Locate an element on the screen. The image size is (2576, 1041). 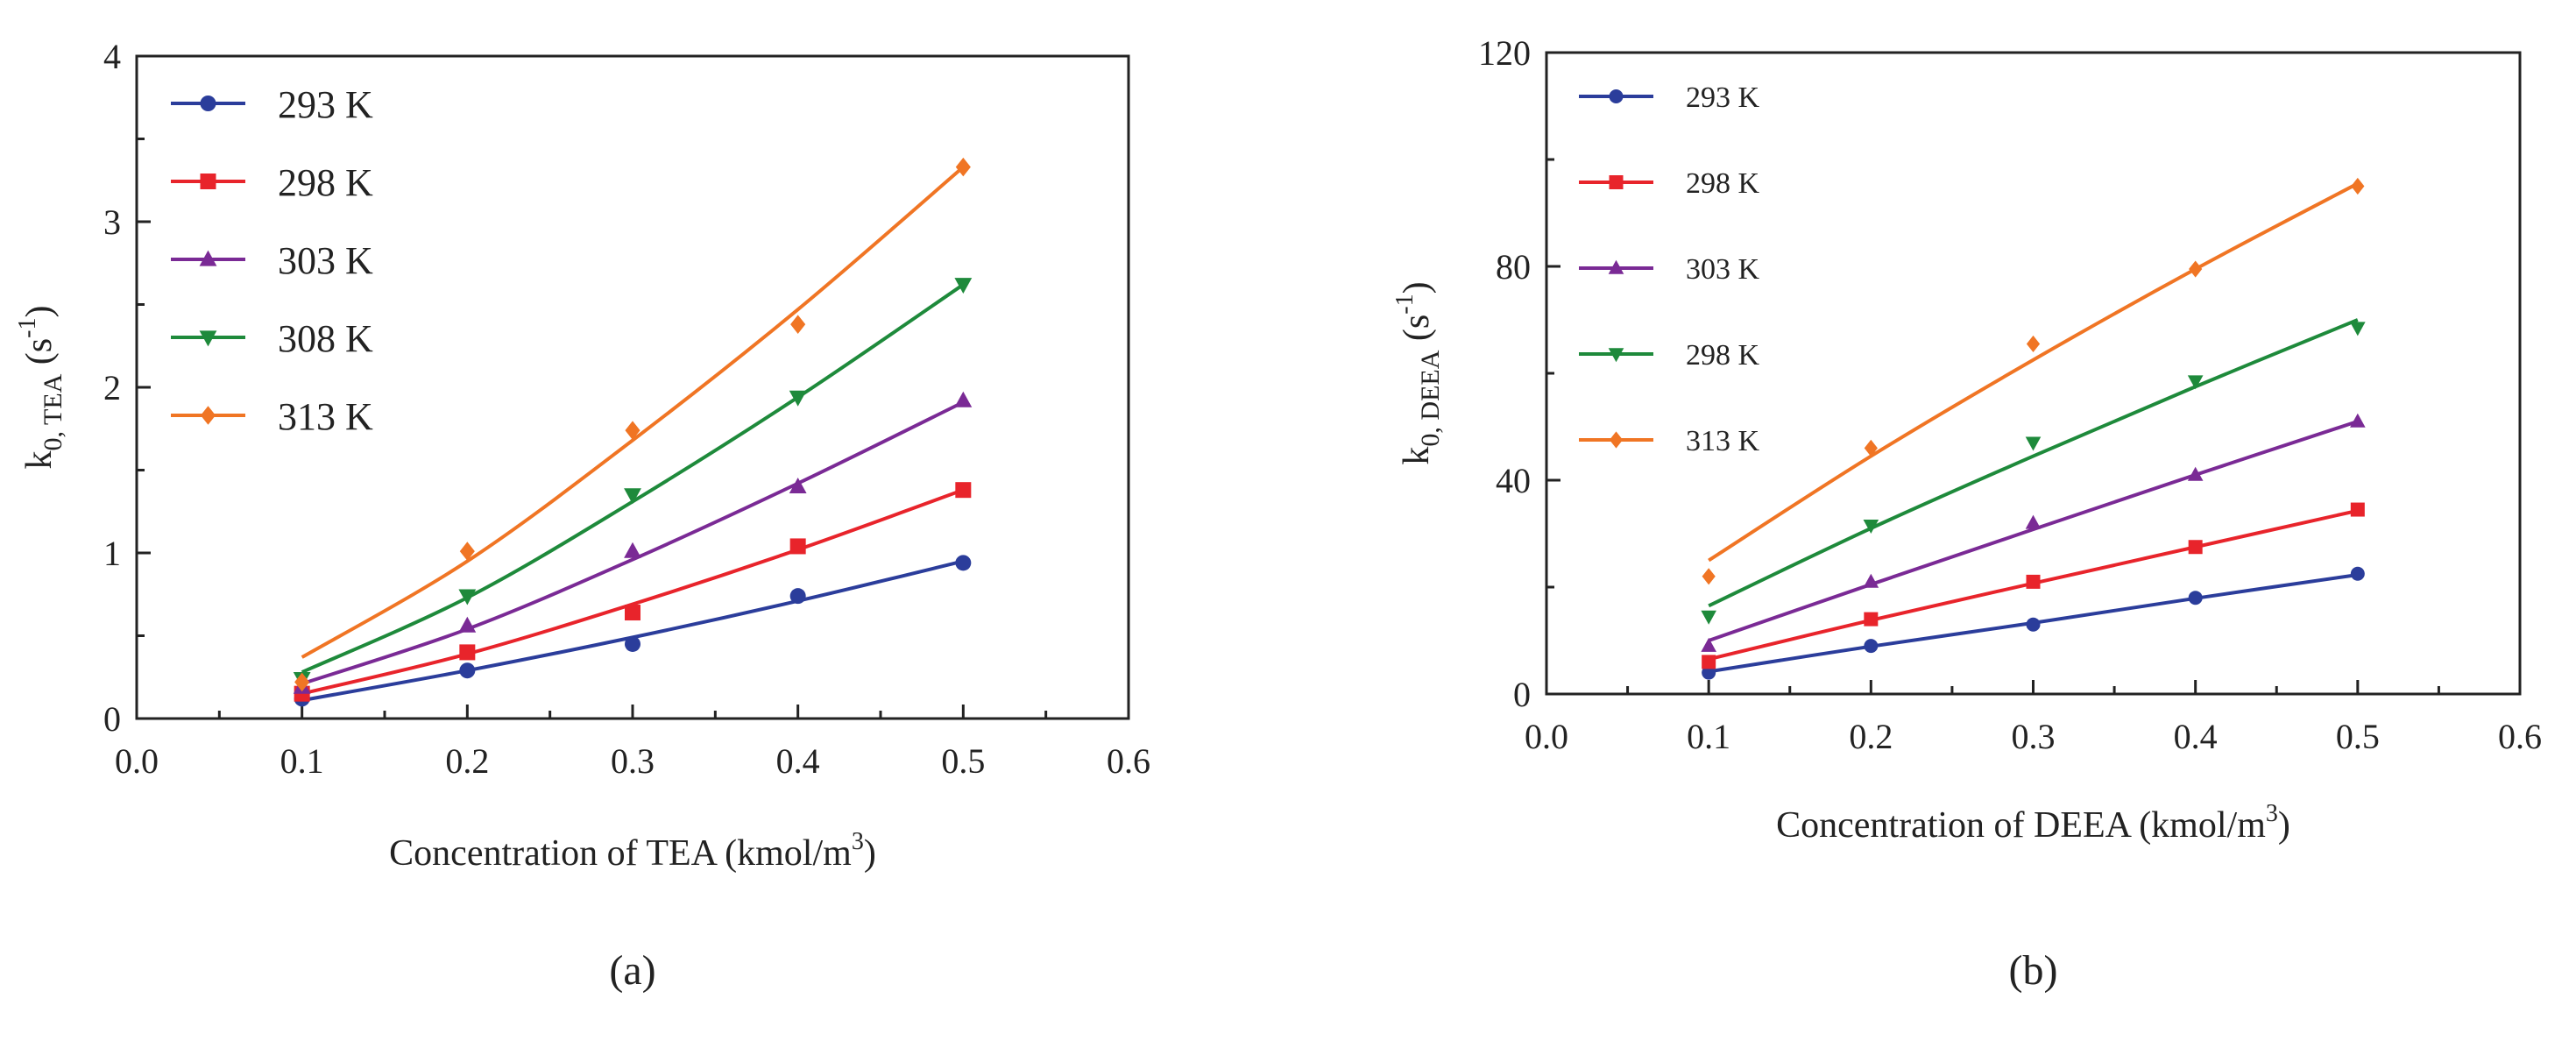
panel-label: (b) is located at coordinates (2033, 970).